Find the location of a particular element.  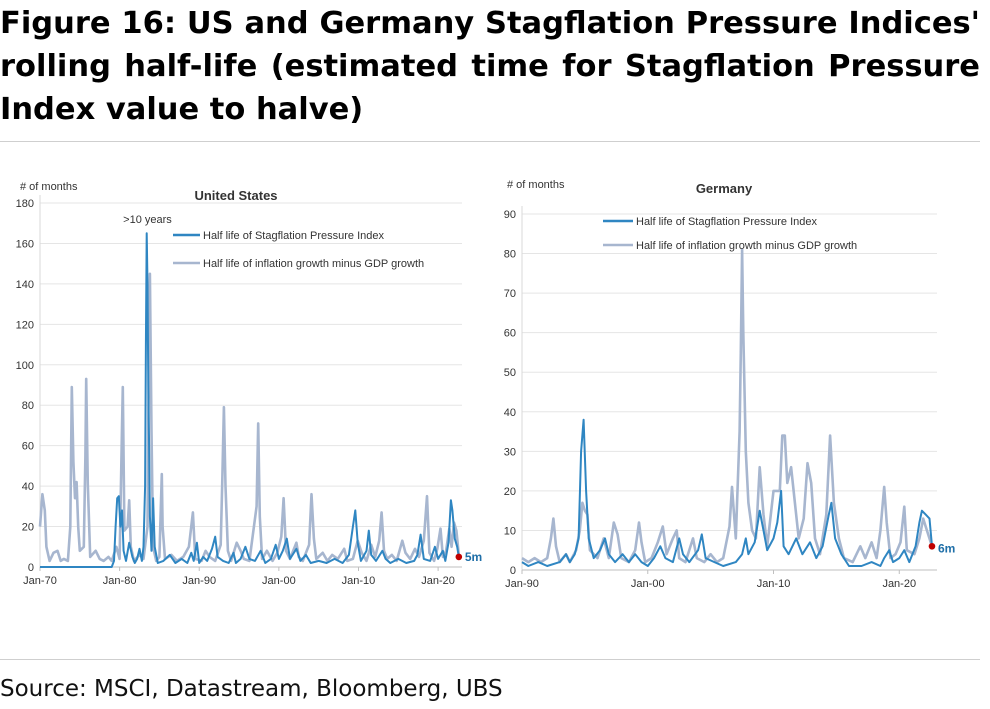

y-tick-label: 140 is located at coordinates (25, 285).